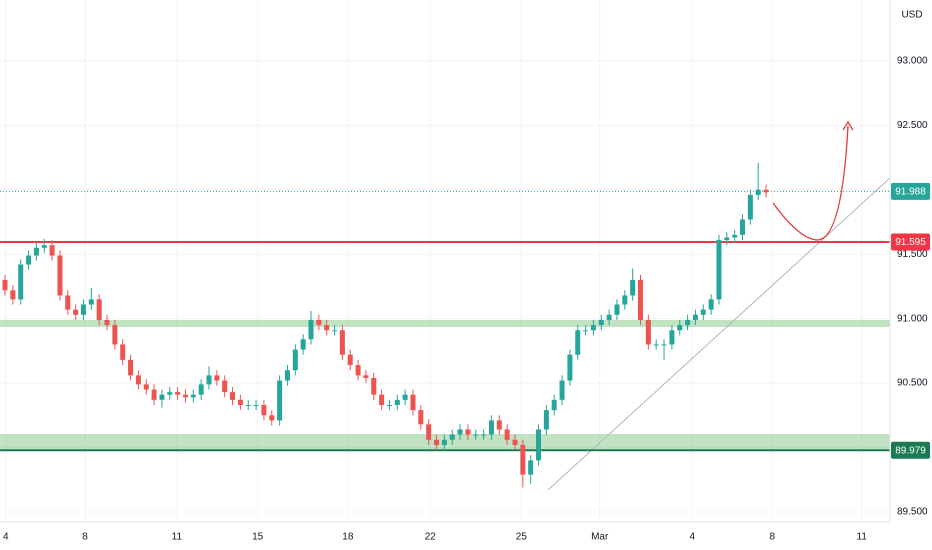 The height and width of the screenshot is (550, 932). Describe the element at coordinates (912, 61) in the screenshot. I see `y-tick-label: 93.000` at that location.